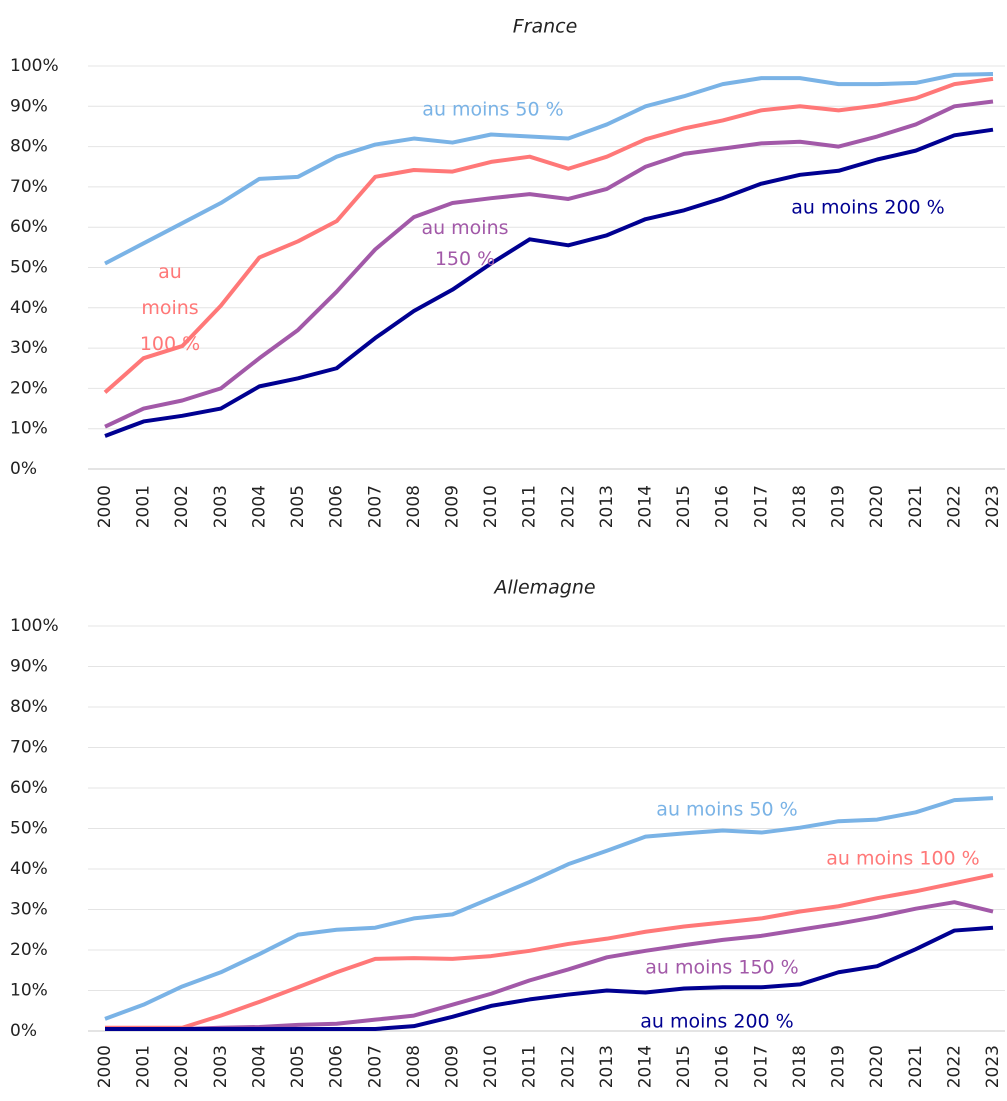 This screenshot has height=1101, width=1007. What do you see at coordinates (170, 344) in the screenshot?
I see `series-label-line: 100 %` at bounding box center [170, 344].